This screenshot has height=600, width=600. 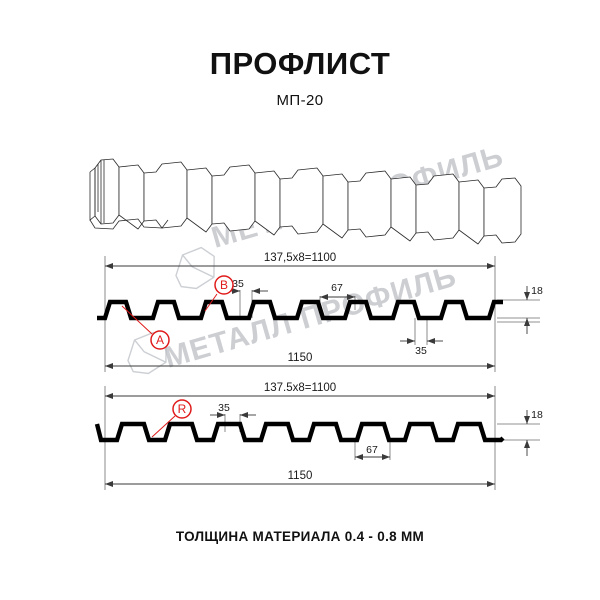 I want to click on page-title: ПРОФЛИСТ, so click(x=300, y=63).